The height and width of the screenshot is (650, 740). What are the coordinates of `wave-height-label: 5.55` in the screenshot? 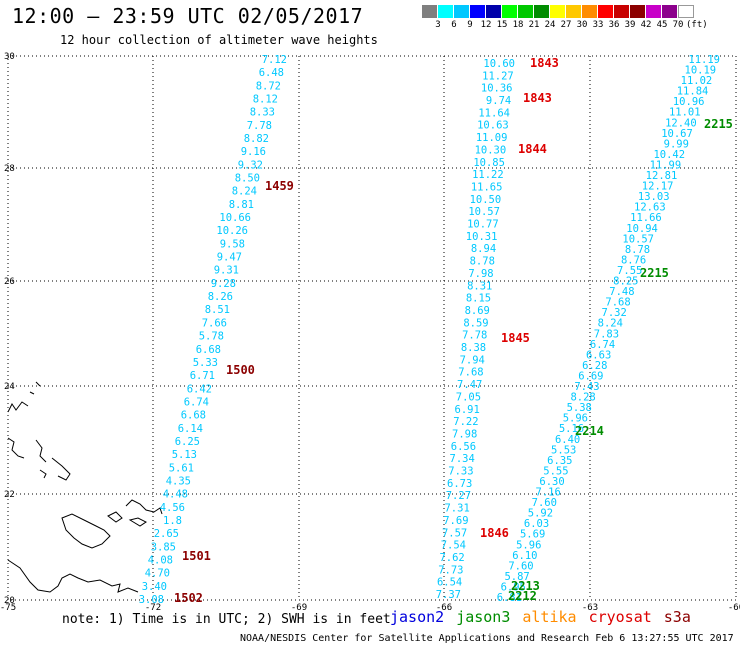 It's located at (555, 471).